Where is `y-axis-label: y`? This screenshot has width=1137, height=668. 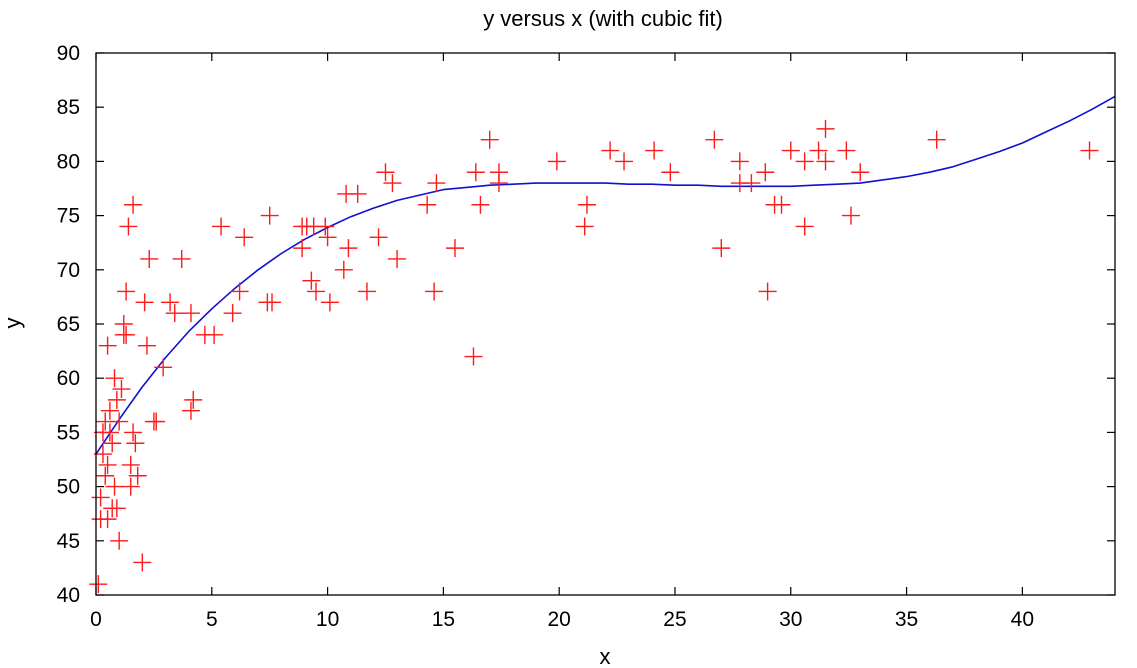 y-axis-label: y is located at coordinates (12, 323).